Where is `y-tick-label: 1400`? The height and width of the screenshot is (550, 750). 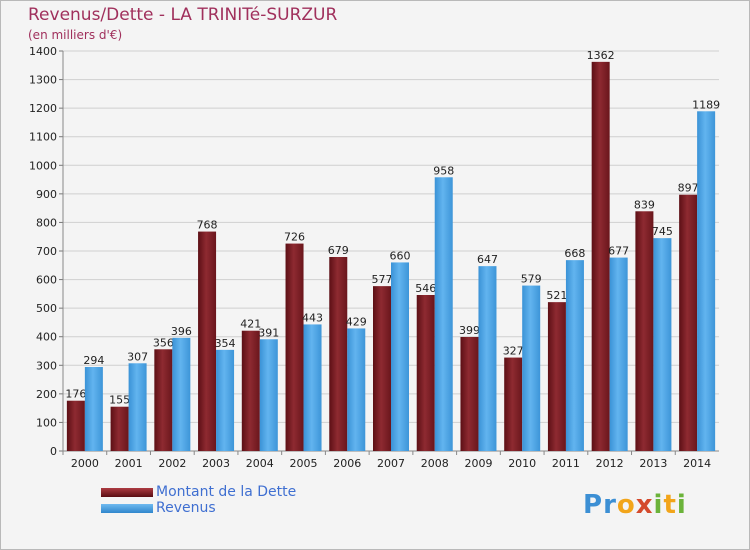
y-tick-label: 1400 is located at coordinates (43, 51).